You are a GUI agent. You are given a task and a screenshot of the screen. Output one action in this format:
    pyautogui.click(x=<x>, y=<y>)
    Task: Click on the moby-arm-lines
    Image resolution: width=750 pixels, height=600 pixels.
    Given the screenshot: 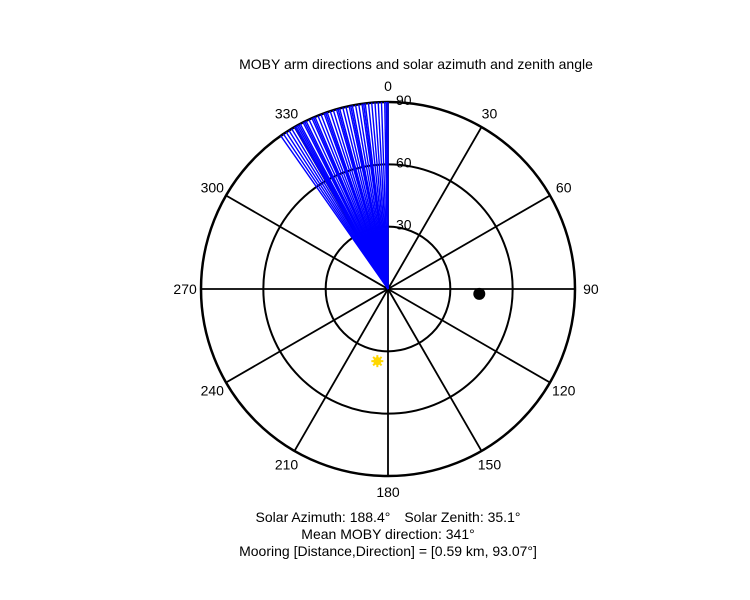 What is the action you would take?
    pyautogui.click(x=334, y=196)
    